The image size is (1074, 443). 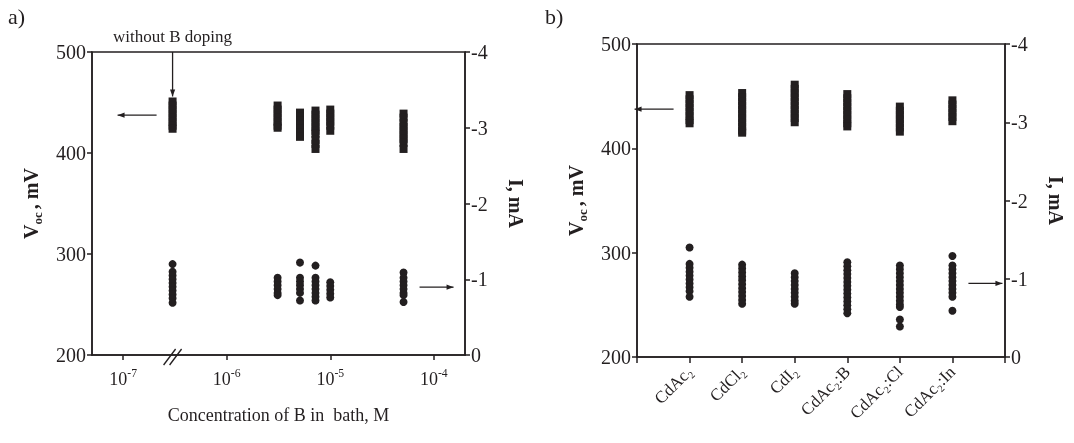 What do you see at coordinates (783, 380) in the screenshot?
I see `x-tick-label: CdI₂` at bounding box center [783, 380].